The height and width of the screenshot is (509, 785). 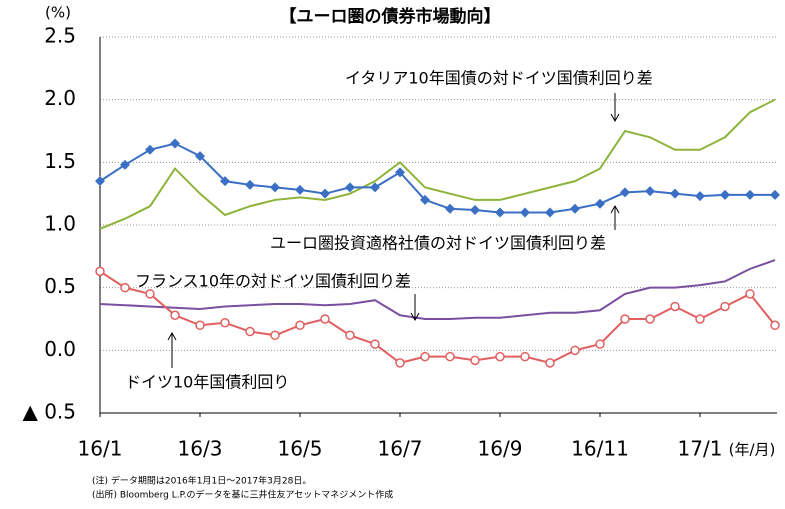 What do you see at coordinates (207, 382) in the screenshot?
I see `annotation: ドイツ10年国債利回り` at bounding box center [207, 382].